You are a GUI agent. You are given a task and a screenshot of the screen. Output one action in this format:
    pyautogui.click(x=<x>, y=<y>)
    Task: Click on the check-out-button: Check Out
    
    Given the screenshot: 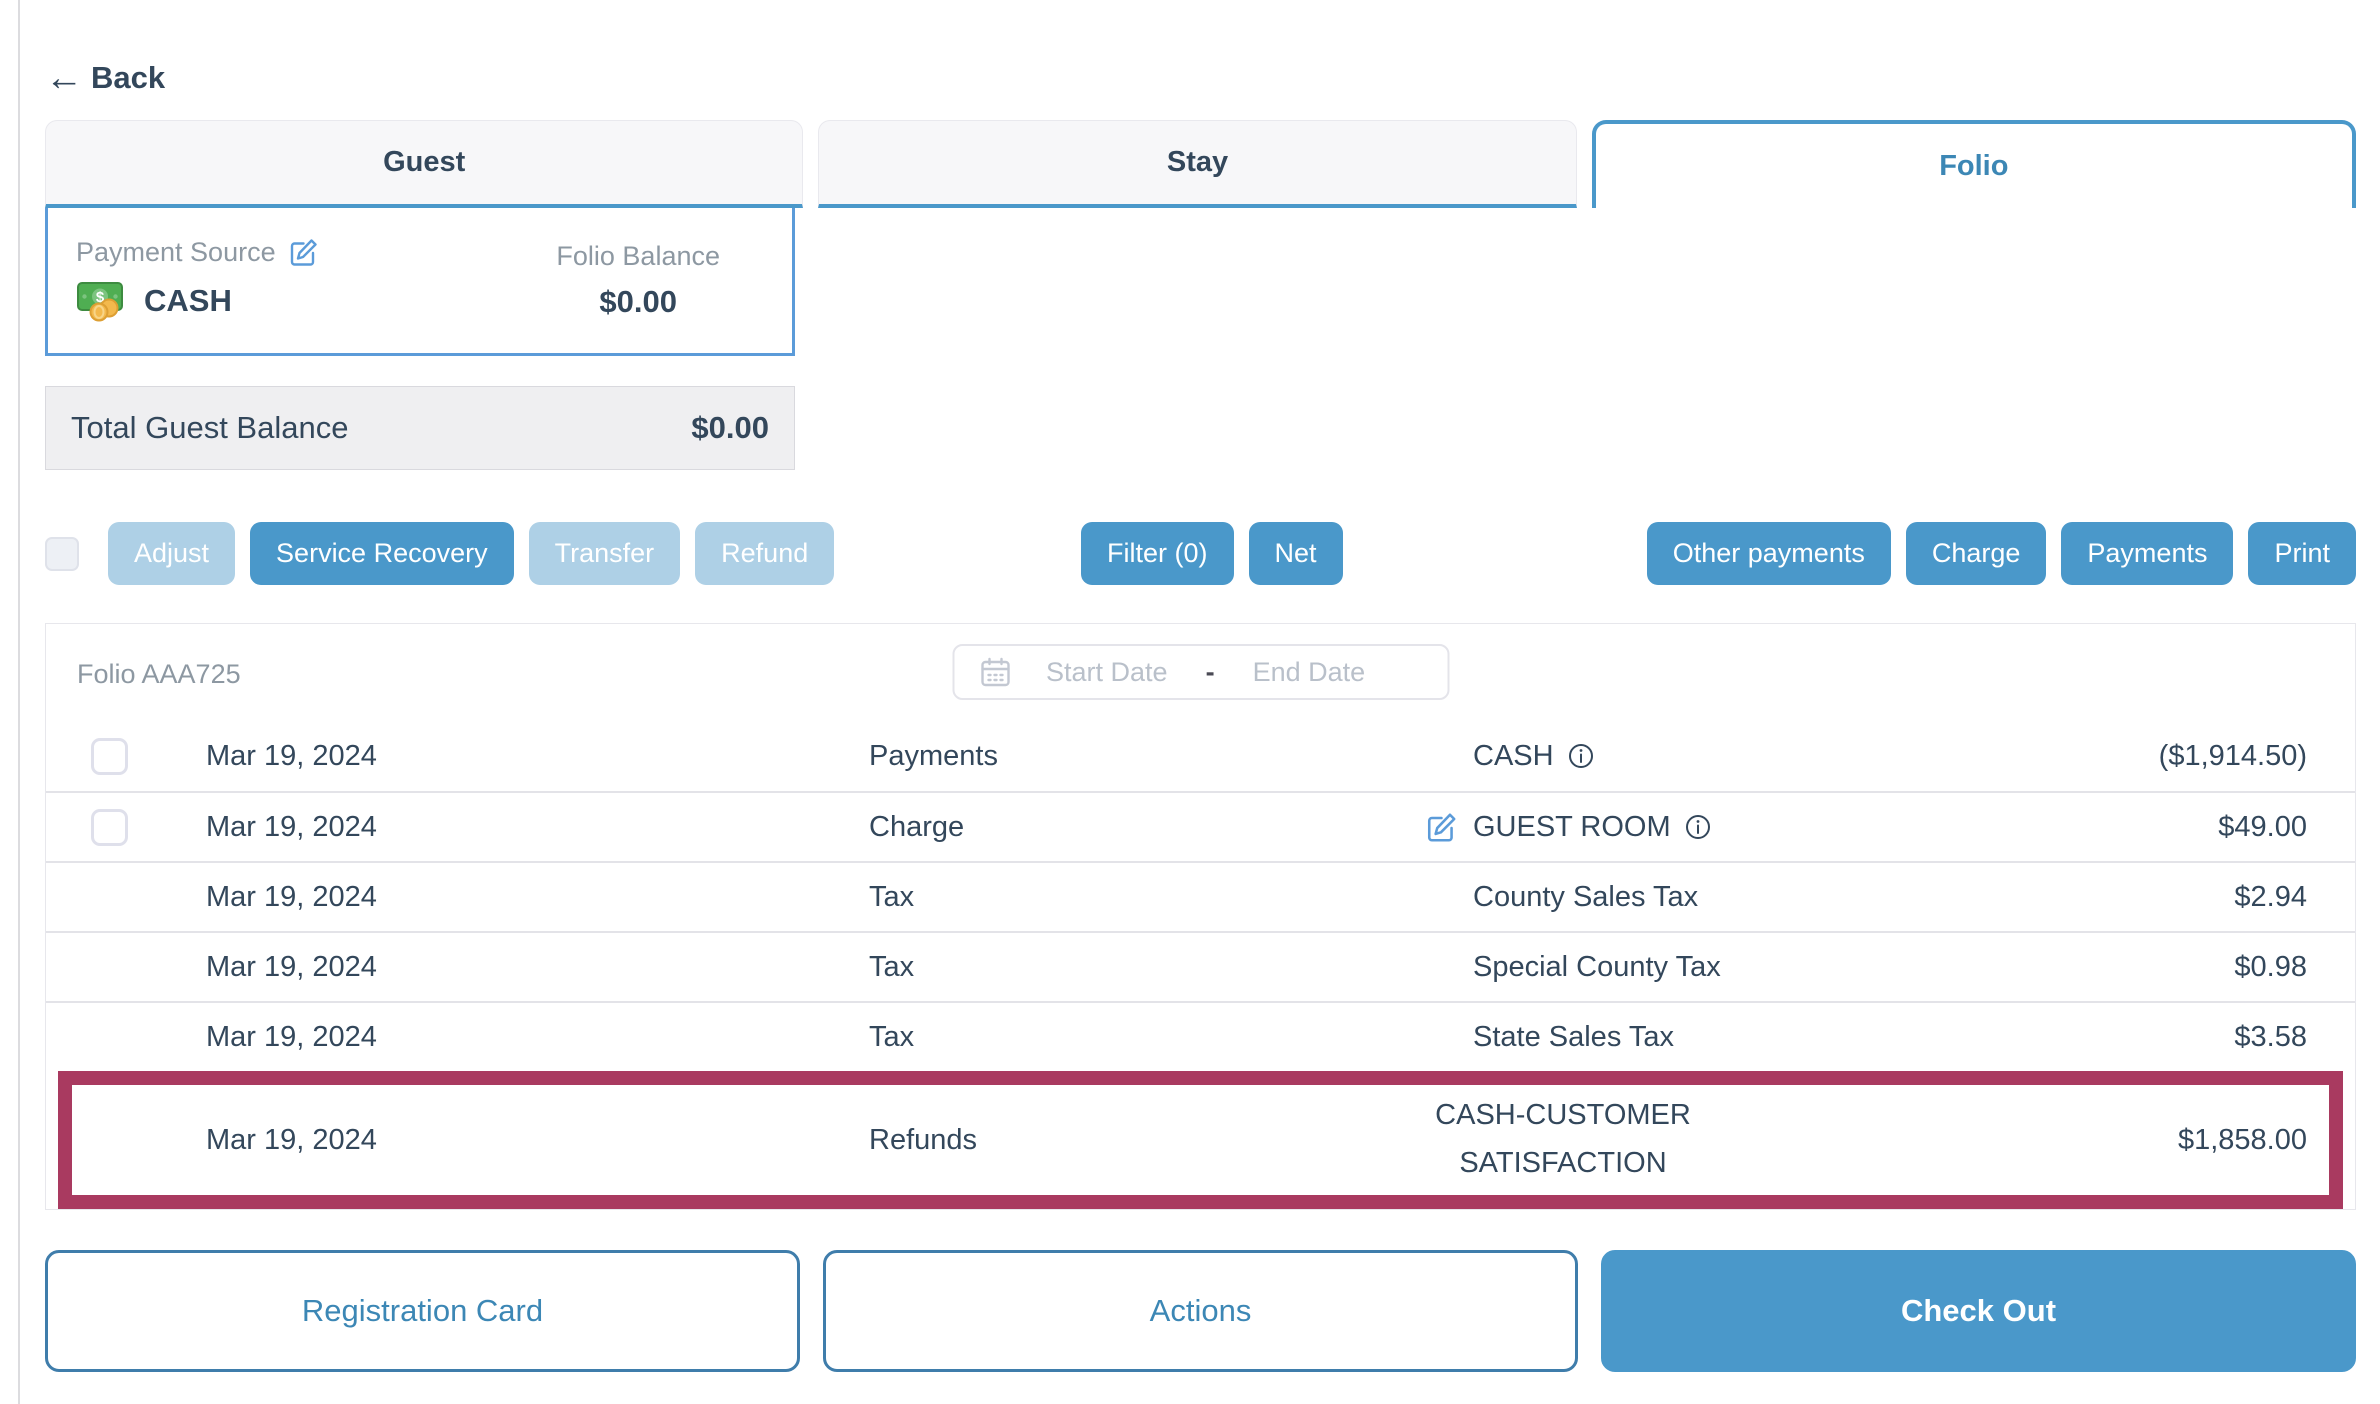 What is the action you would take?
    pyautogui.click(x=1978, y=1311)
    